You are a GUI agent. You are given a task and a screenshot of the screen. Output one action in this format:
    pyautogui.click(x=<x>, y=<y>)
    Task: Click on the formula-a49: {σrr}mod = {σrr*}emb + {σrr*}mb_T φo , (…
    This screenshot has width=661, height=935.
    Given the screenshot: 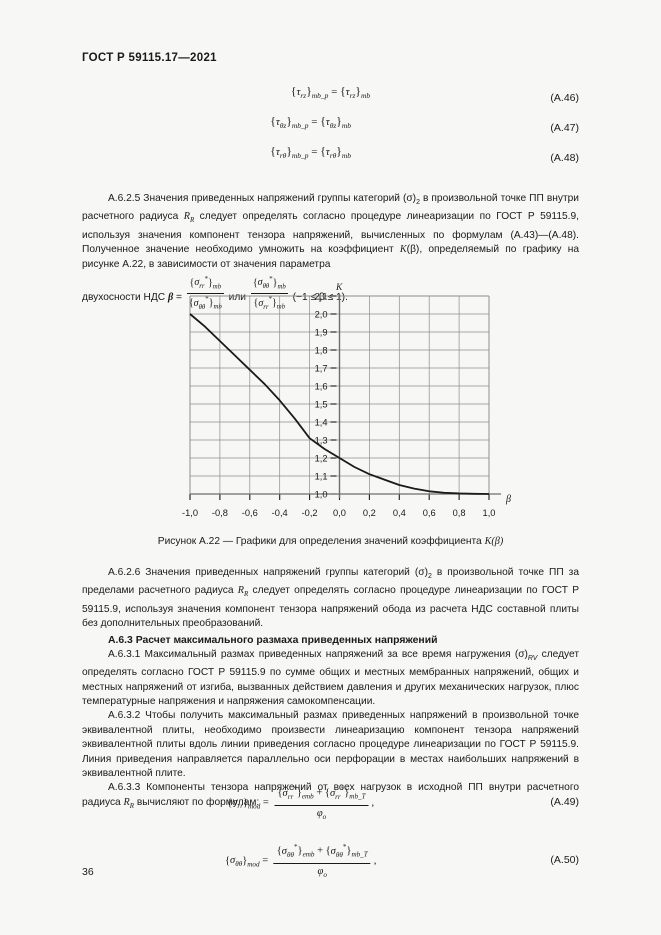 What is the action you would take?
    pyautogui.click(x=330, y=802)
    